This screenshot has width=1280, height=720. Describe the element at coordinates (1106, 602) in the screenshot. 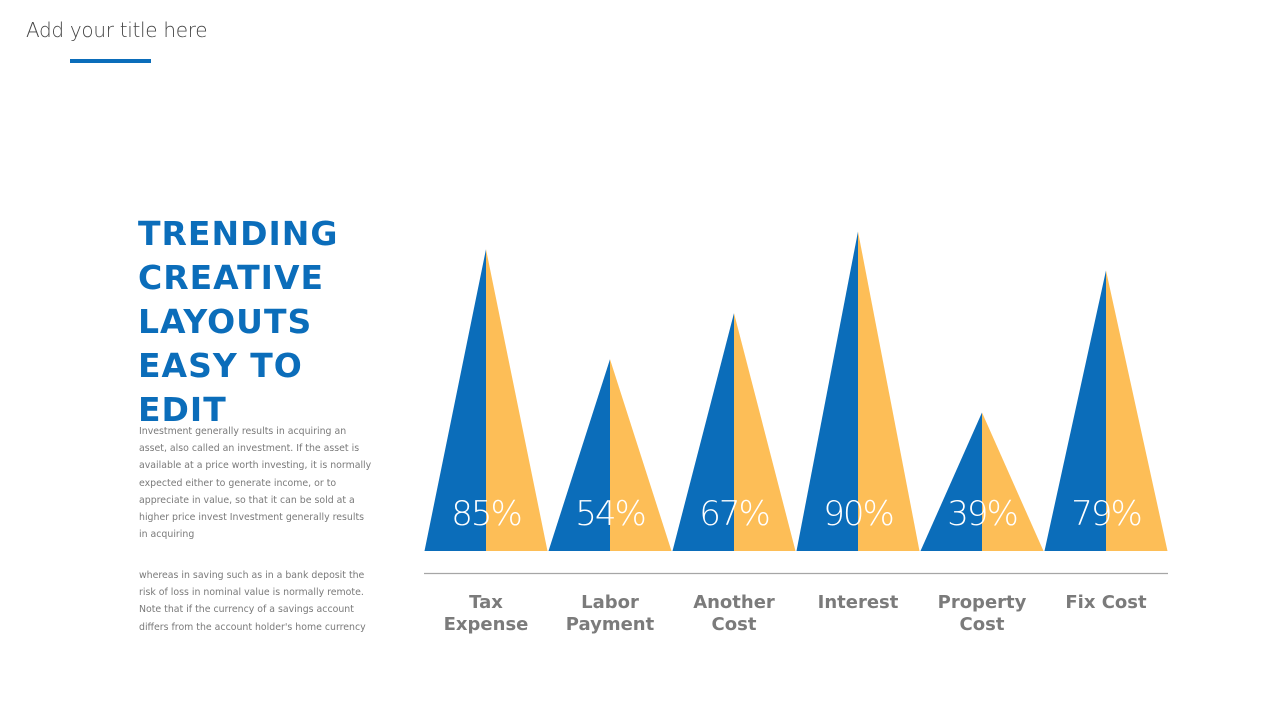

I see `category-label: Fix Cost` at that location.